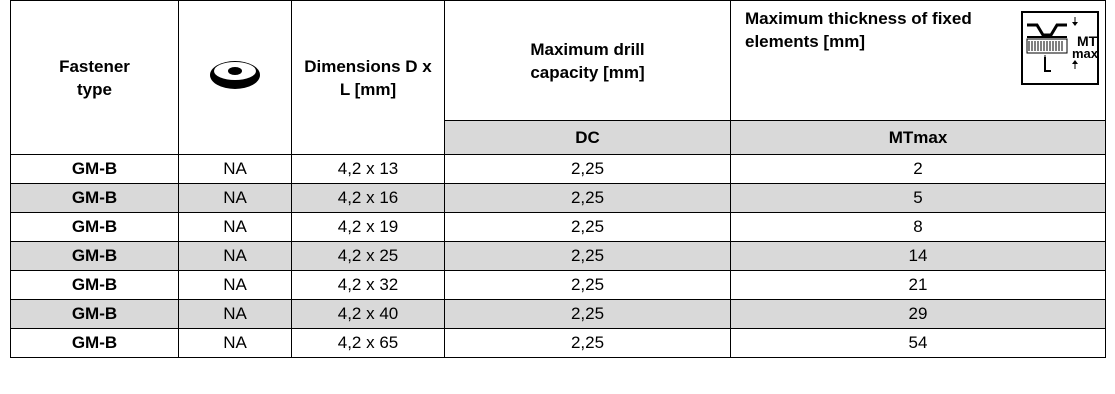 This screenshot has height=394, width=1115. Describe the element at coordinates (918, 314) in the screenshot. I see `cell-mtmax: 29` at that location.